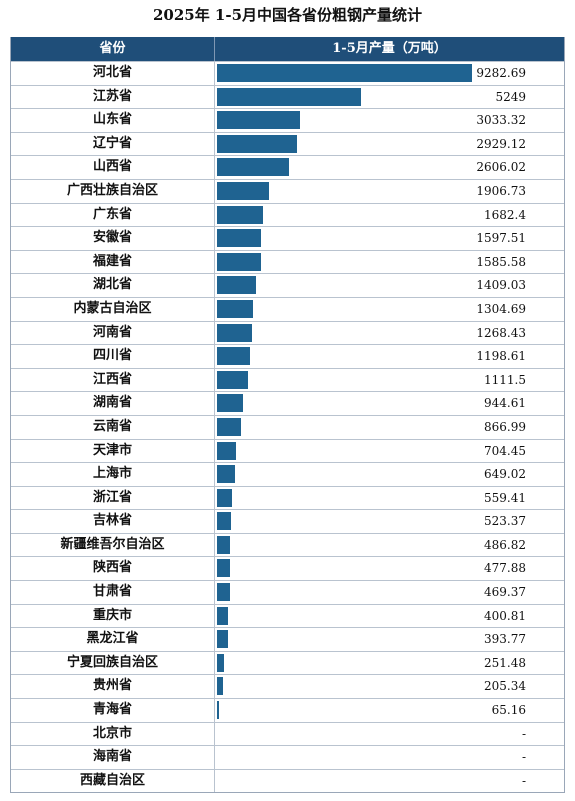 This screenshot has width=575, height=801. I want to click on province-name: 浙江省, so click(113, 498).